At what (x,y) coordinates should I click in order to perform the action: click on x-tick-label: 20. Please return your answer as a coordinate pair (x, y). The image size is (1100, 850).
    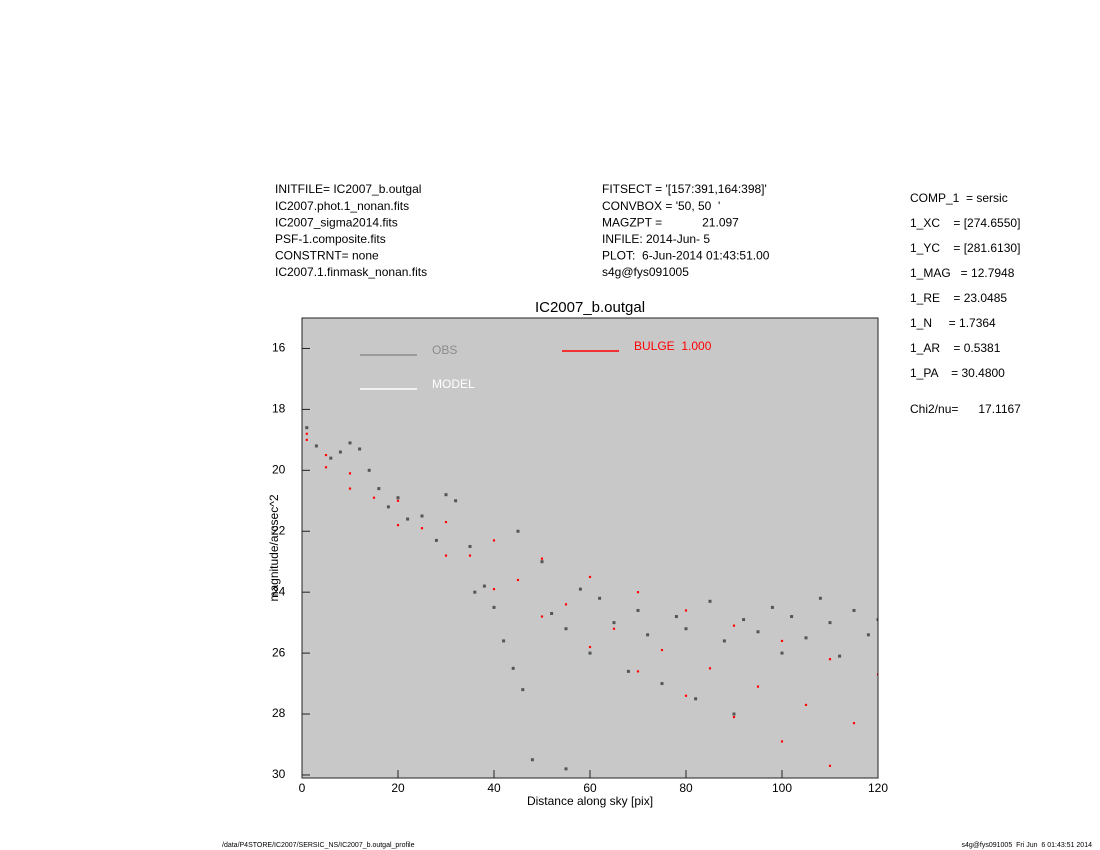
    Looking at the image, I should click on (398, 788).